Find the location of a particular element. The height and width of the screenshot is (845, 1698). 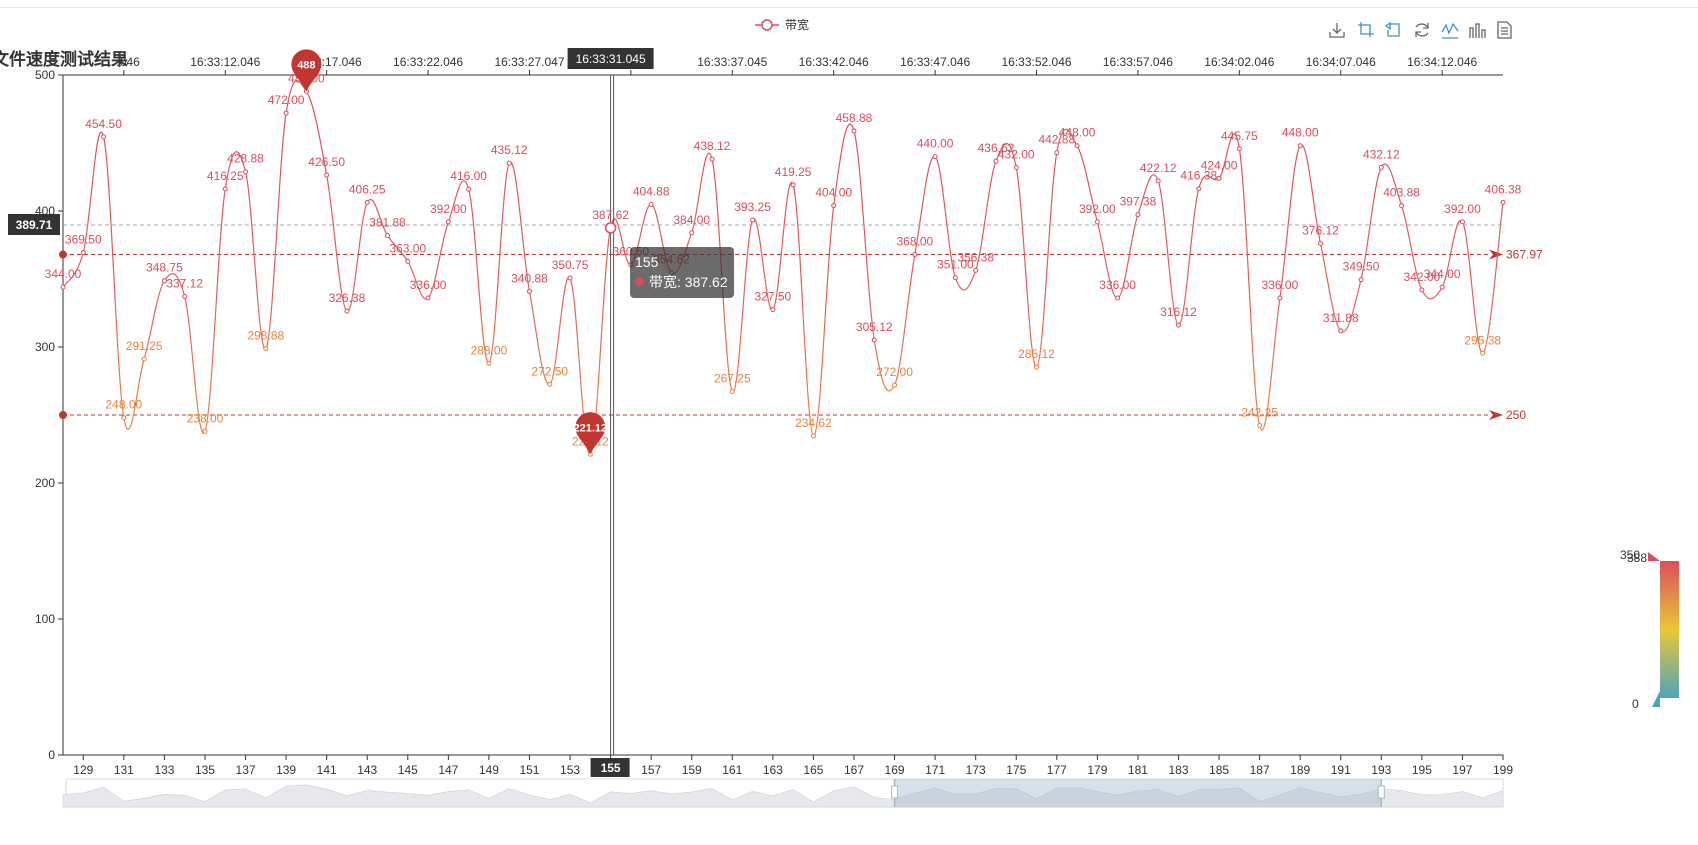

data-label: 404.00 is located at coordinates (833, 193).